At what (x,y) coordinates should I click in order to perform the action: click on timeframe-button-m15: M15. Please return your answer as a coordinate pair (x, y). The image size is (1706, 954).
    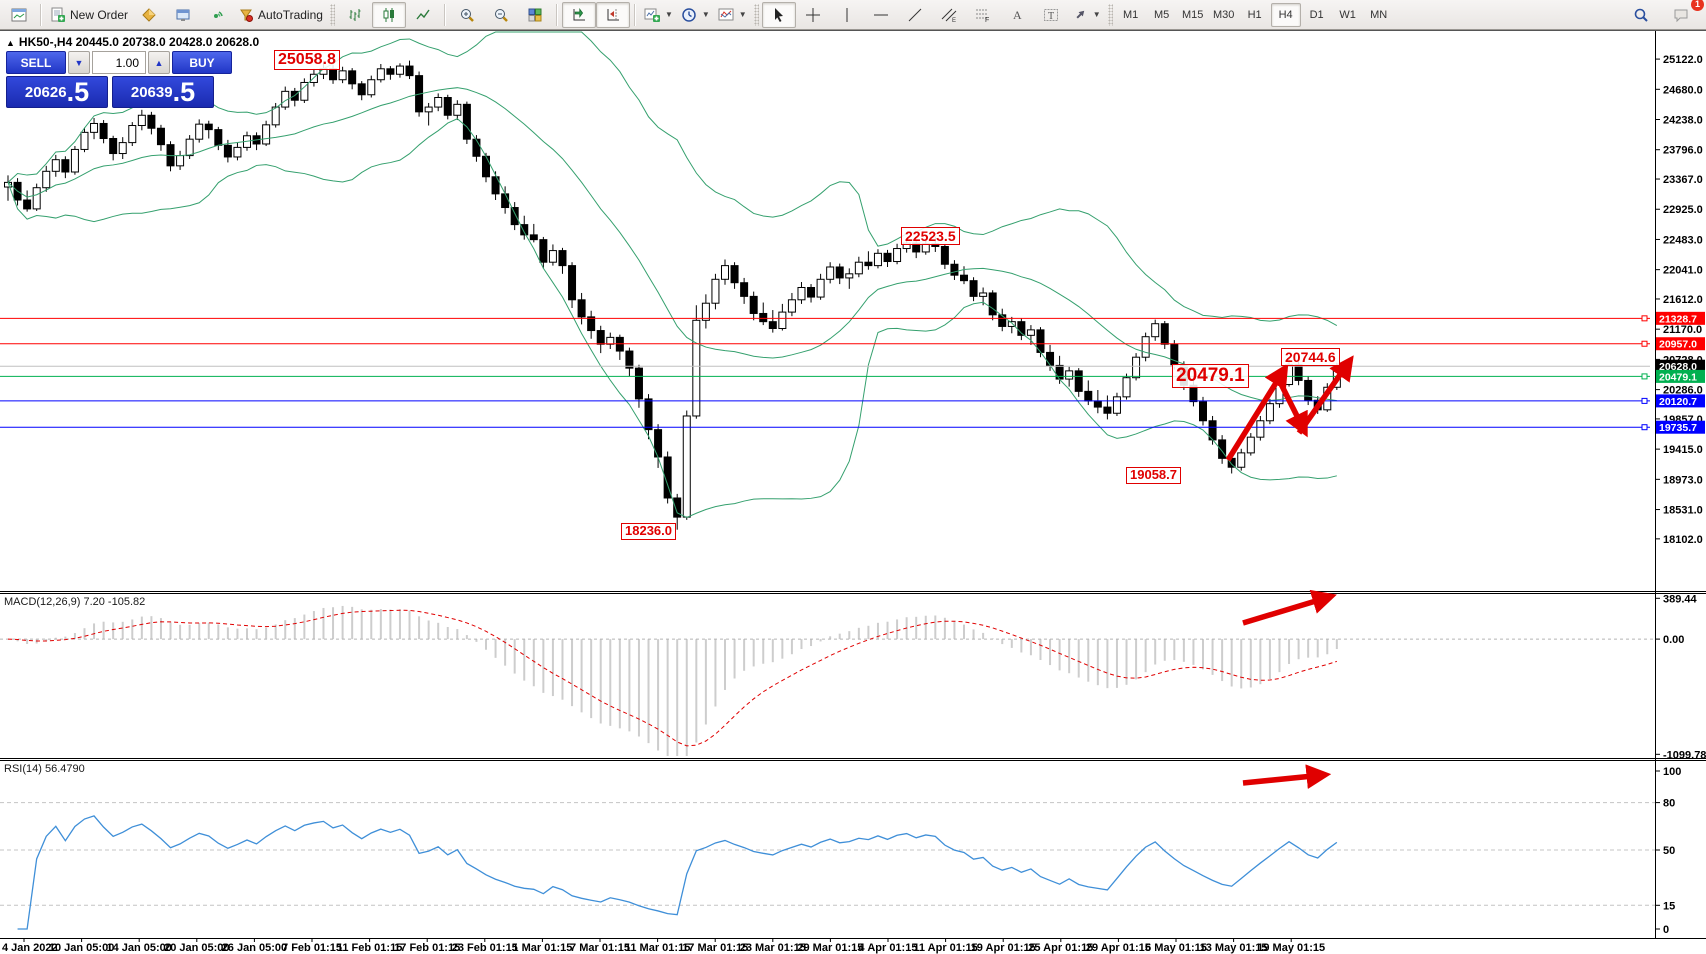
    Looking at the image, I should click on (1192, 14).